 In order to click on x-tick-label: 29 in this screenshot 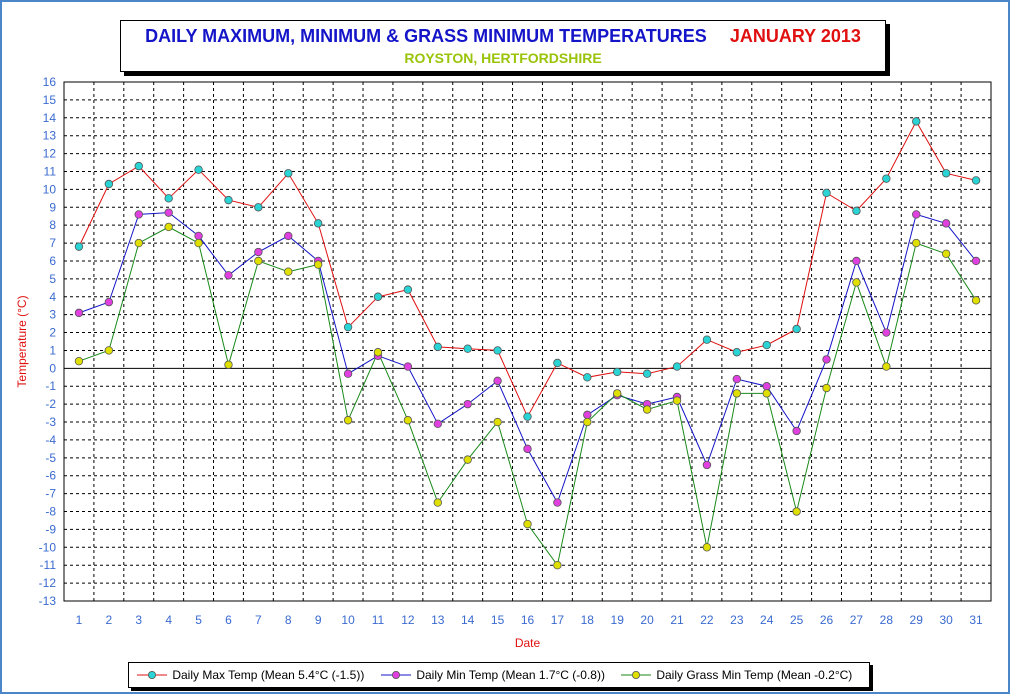, I will do `click(917, 620)`.